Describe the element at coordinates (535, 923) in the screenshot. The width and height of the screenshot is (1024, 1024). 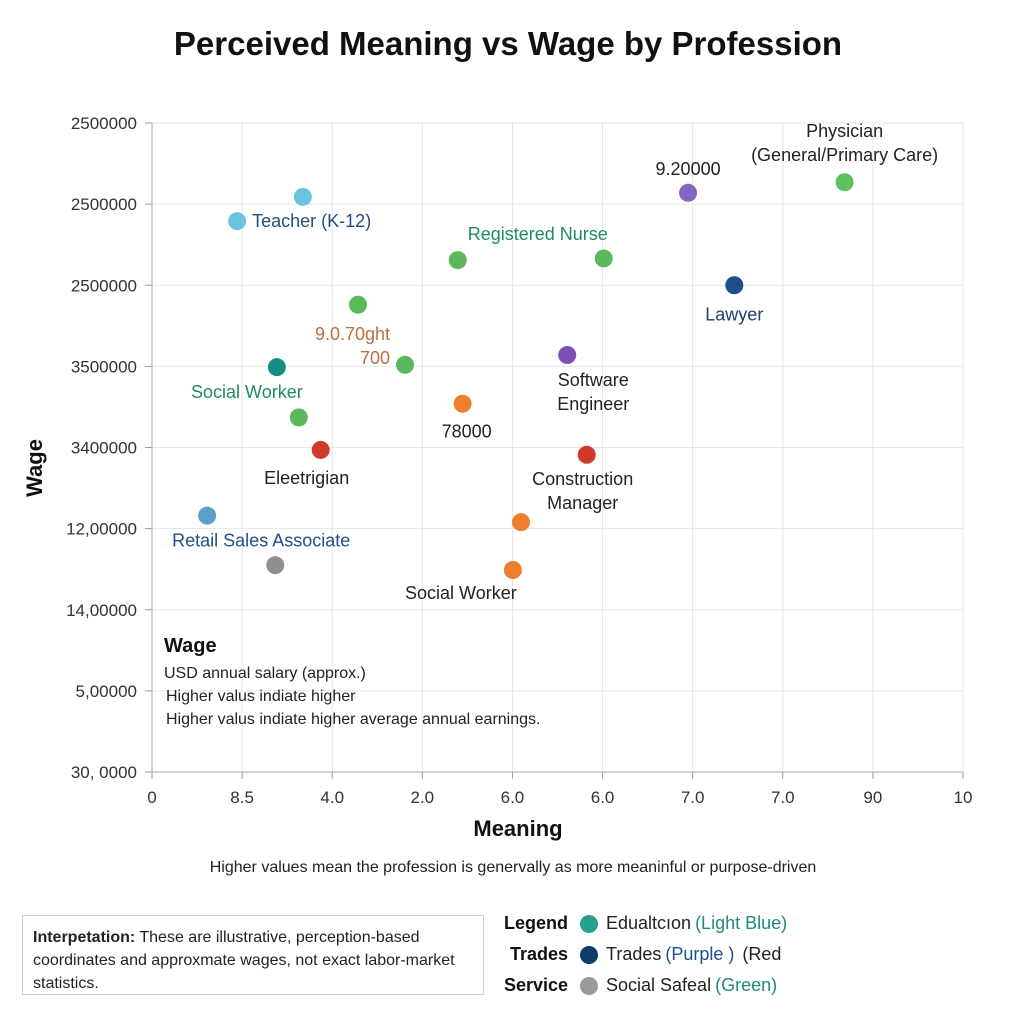
I see `legend-heading: Legend` at that location.